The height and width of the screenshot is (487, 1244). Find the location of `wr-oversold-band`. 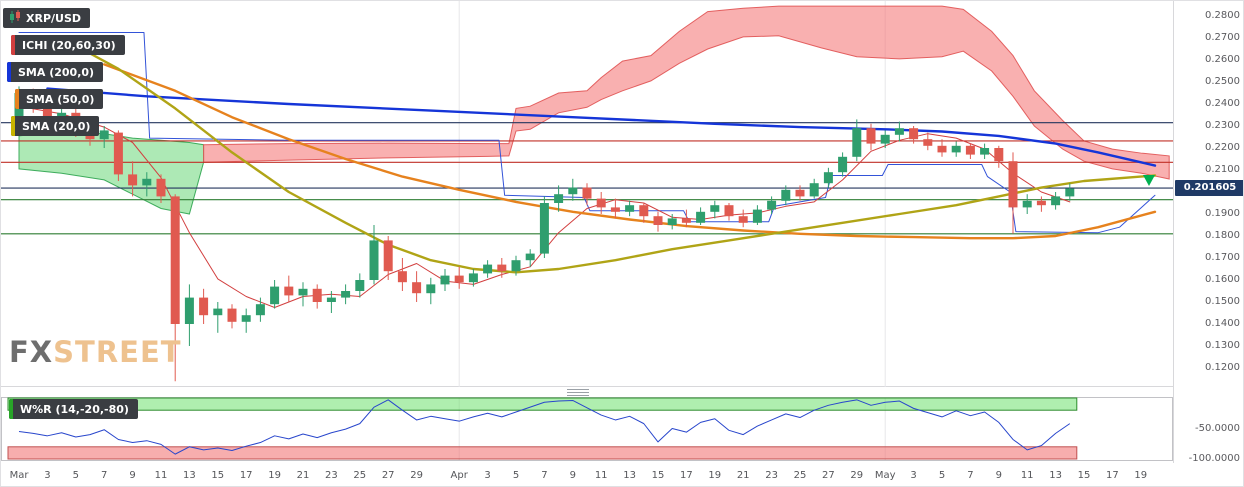

wr-oversold-band is located at coordinates (542, 453).